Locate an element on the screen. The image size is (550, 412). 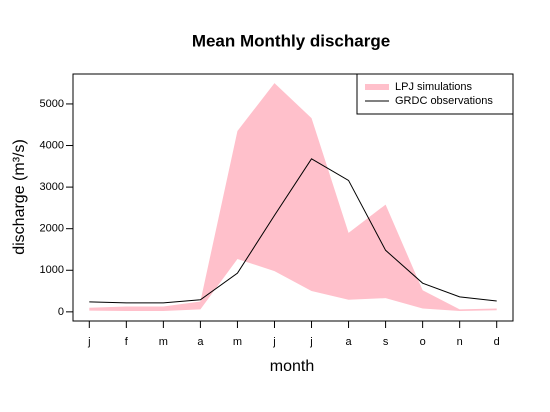
x-tick-label: f is located at coordinates (127, 342).